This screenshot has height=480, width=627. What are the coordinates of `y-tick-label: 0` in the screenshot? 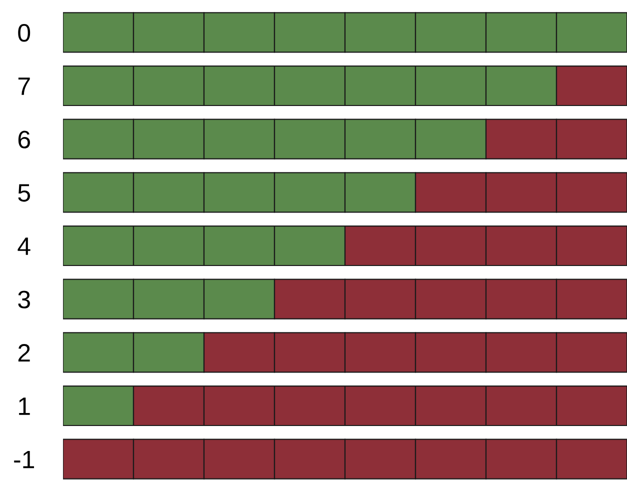 It's located at (24, 33).